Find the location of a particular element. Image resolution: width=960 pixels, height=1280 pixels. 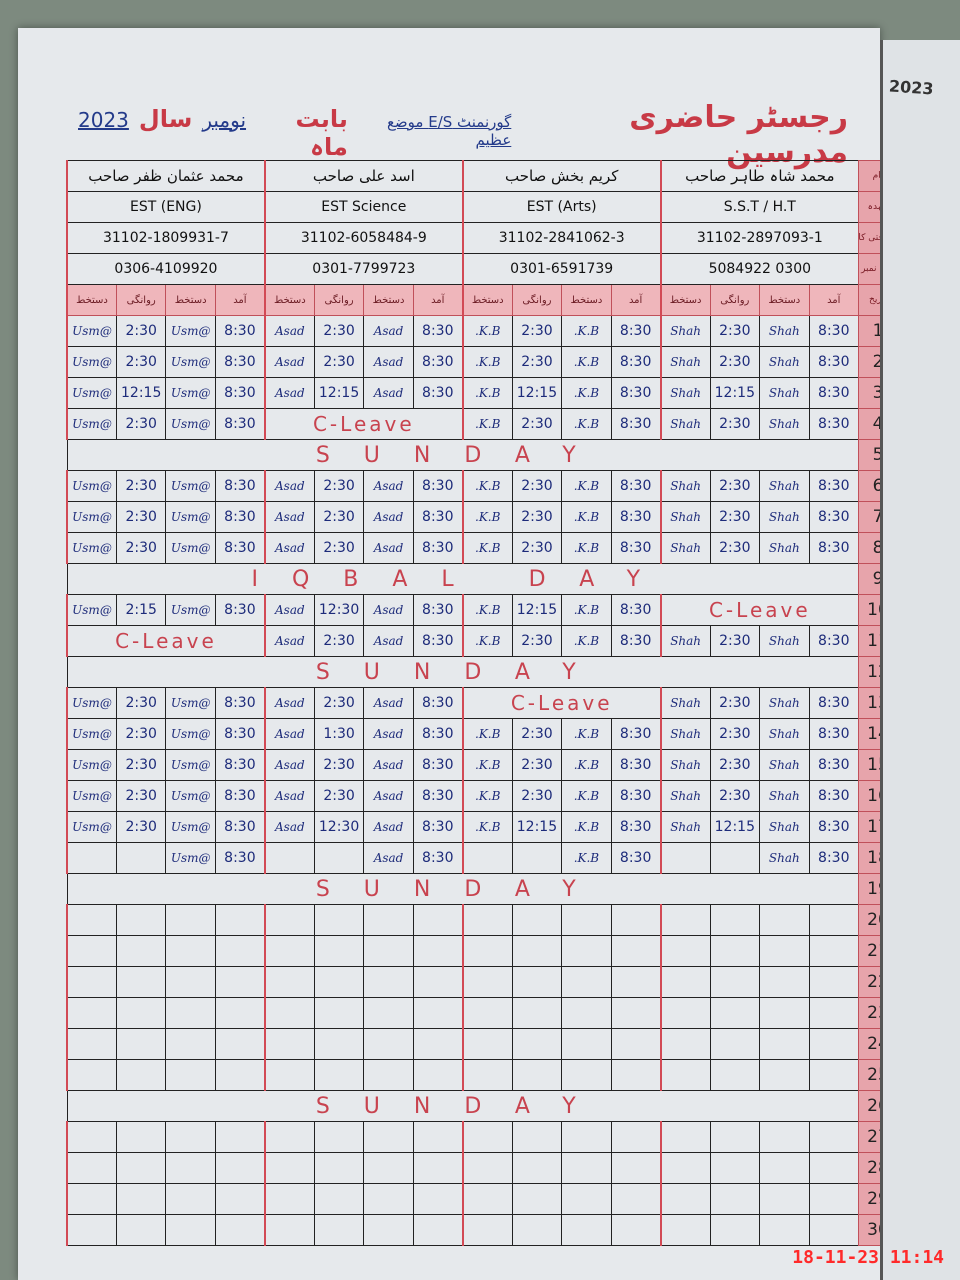

leave-note: C-Leave is located at coordinates (166, 641).